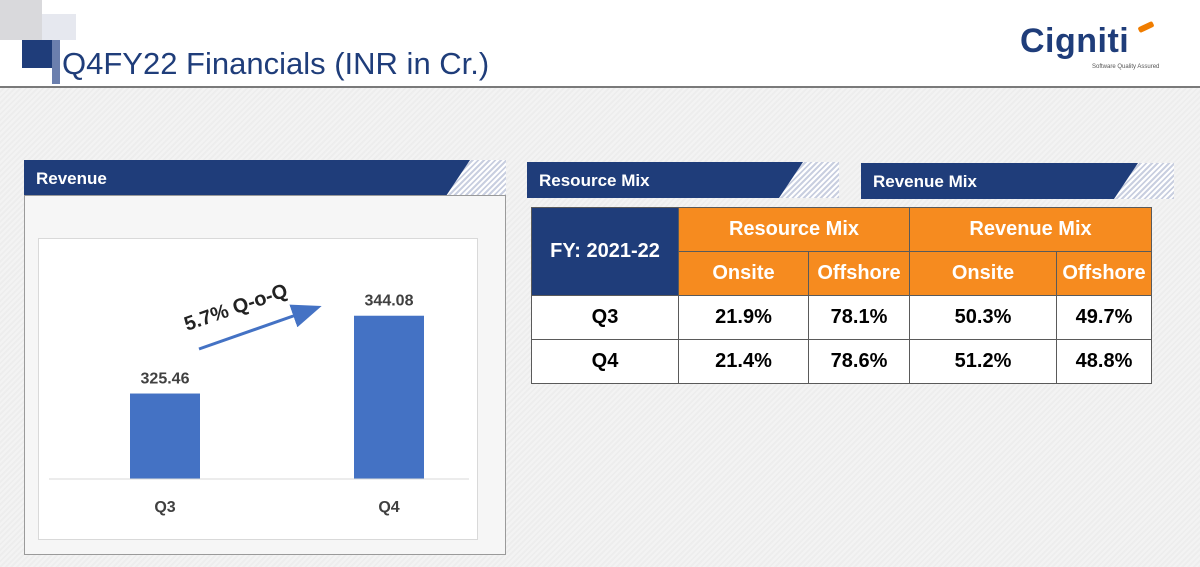 The image size is (1200, 567). Describe the element at coordinates (605, 251) in the screenshot. I see `table-corner-header: FY: 2021-22` at that location.